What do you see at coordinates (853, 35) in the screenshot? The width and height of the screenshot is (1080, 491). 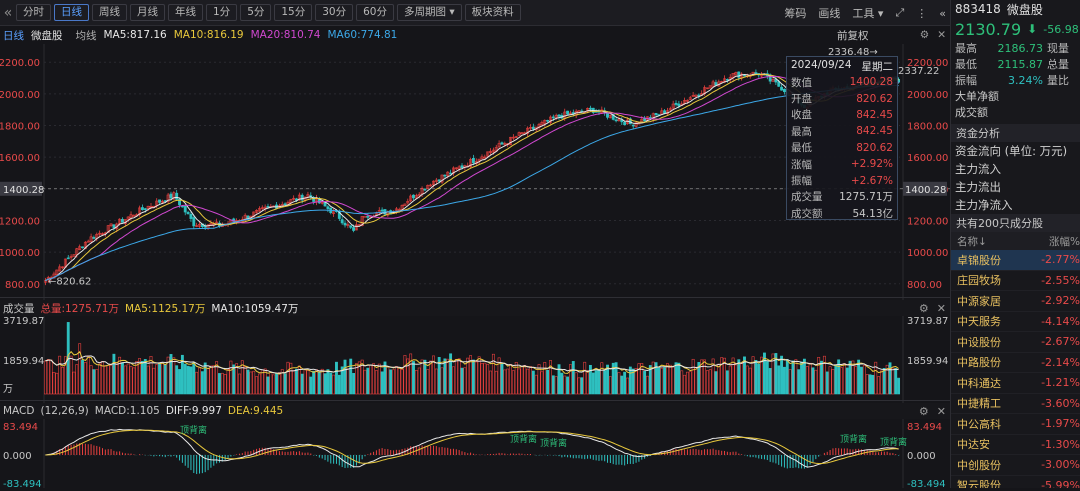 I see `adjust-button: 前复权` at bounding box center [853, 35].